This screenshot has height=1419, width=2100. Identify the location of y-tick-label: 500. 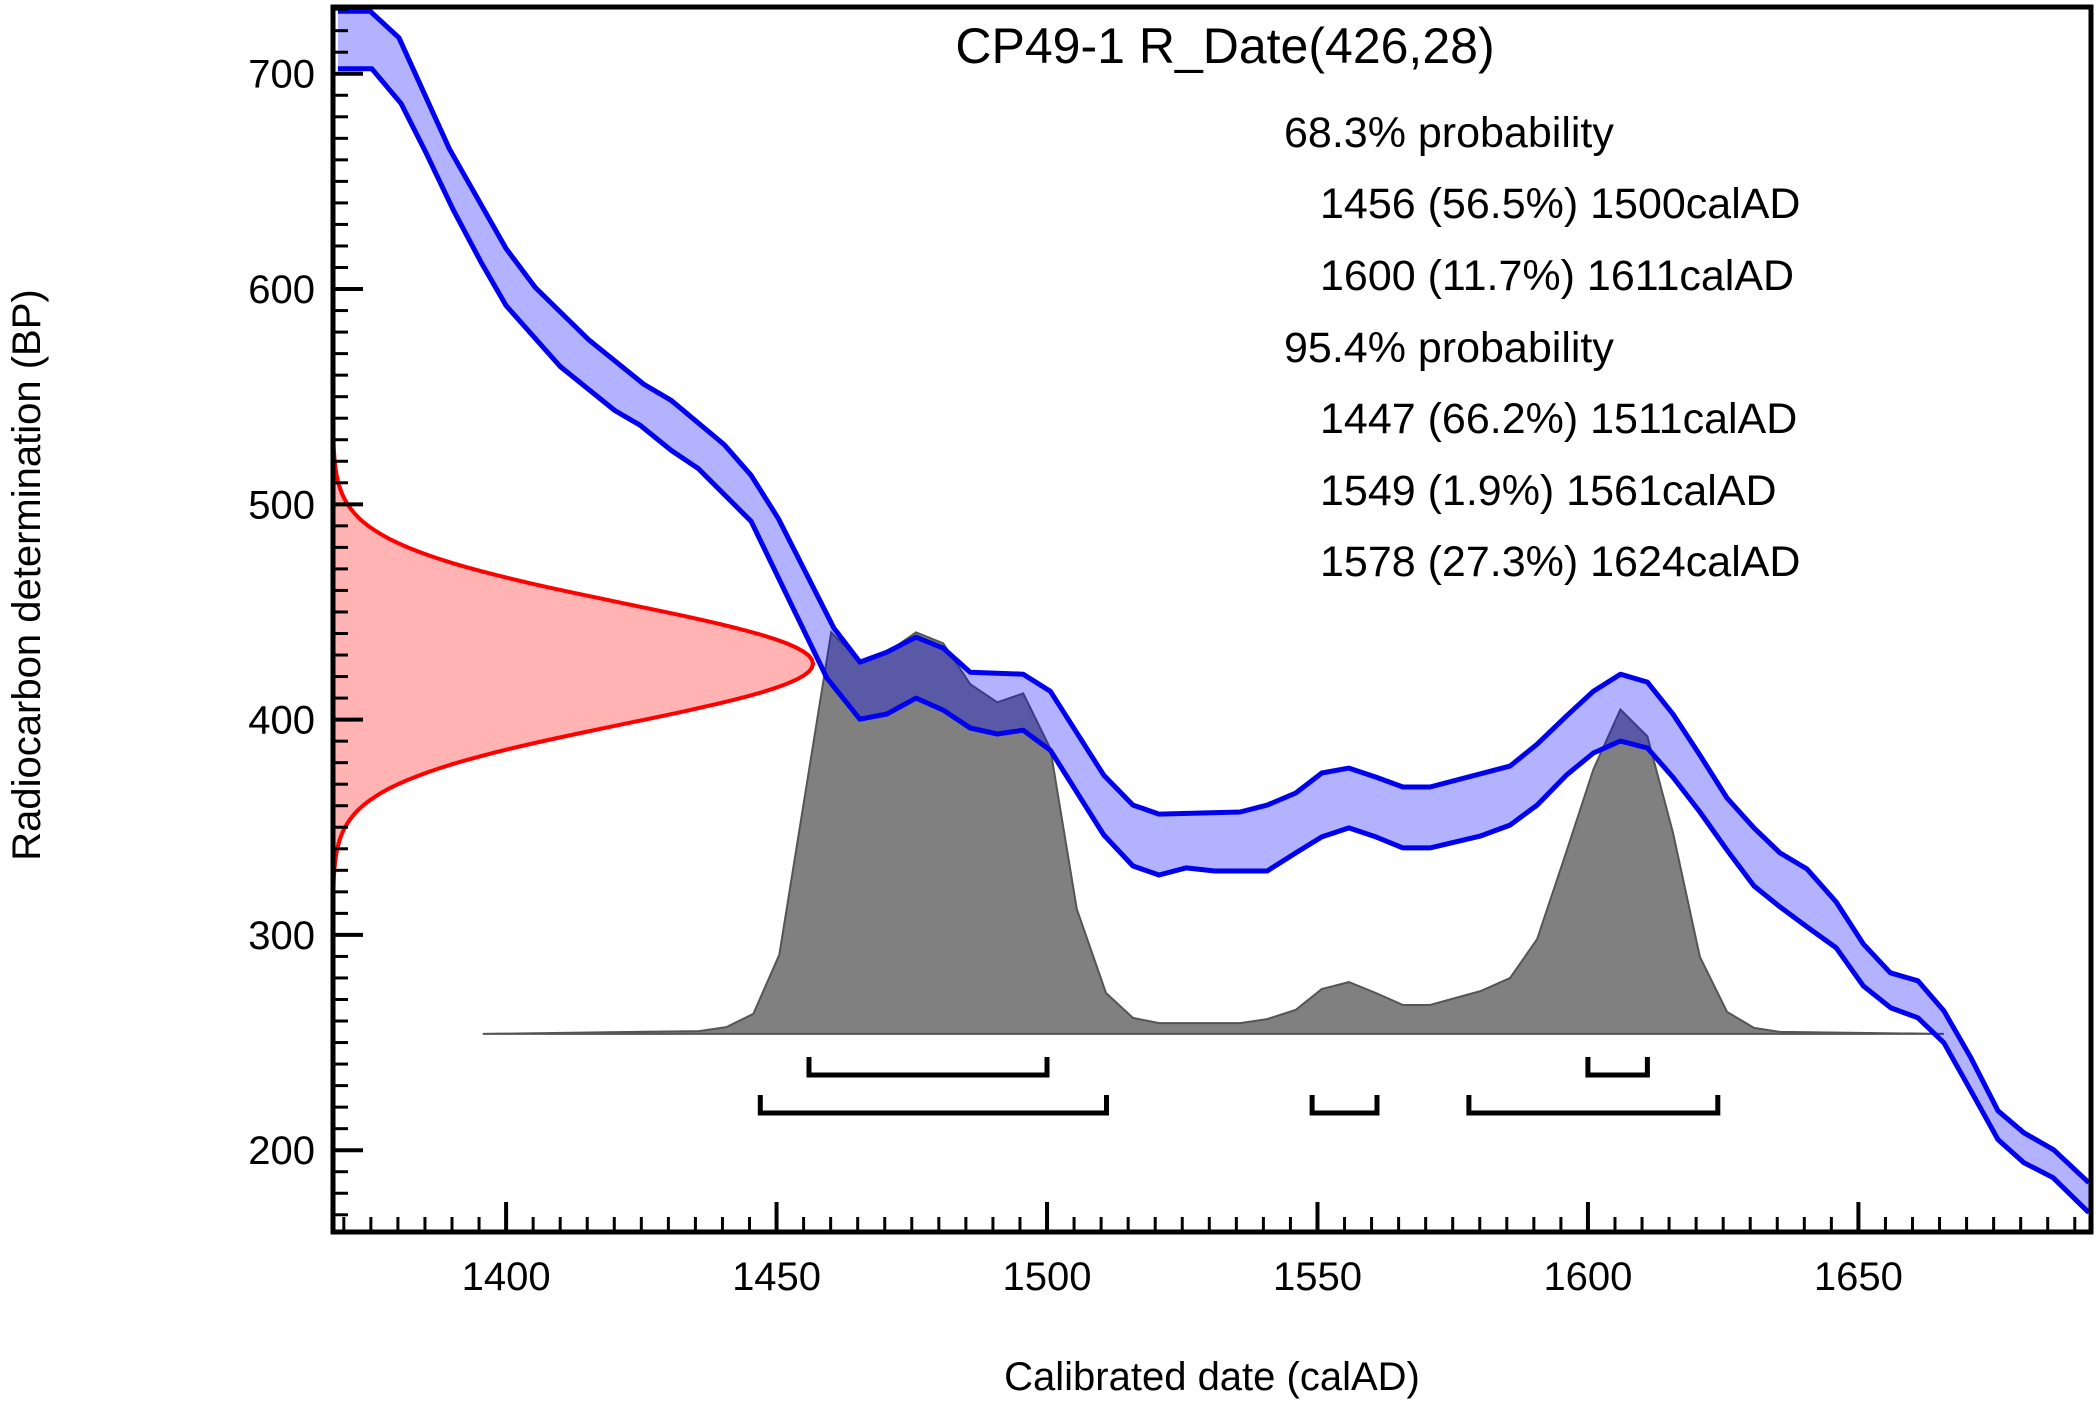
(281, 505).